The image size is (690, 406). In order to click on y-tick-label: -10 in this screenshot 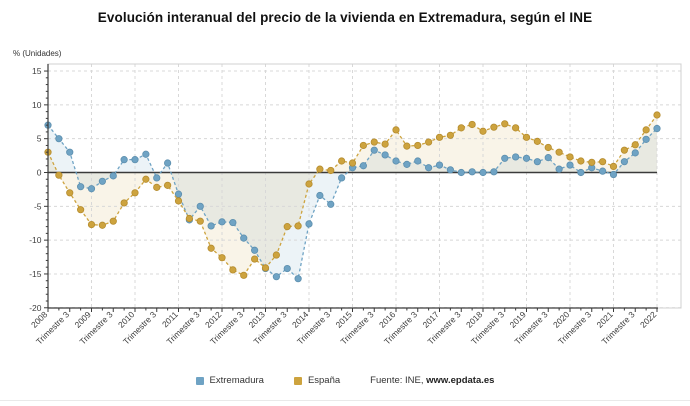, I will do `click(35, 240)`.